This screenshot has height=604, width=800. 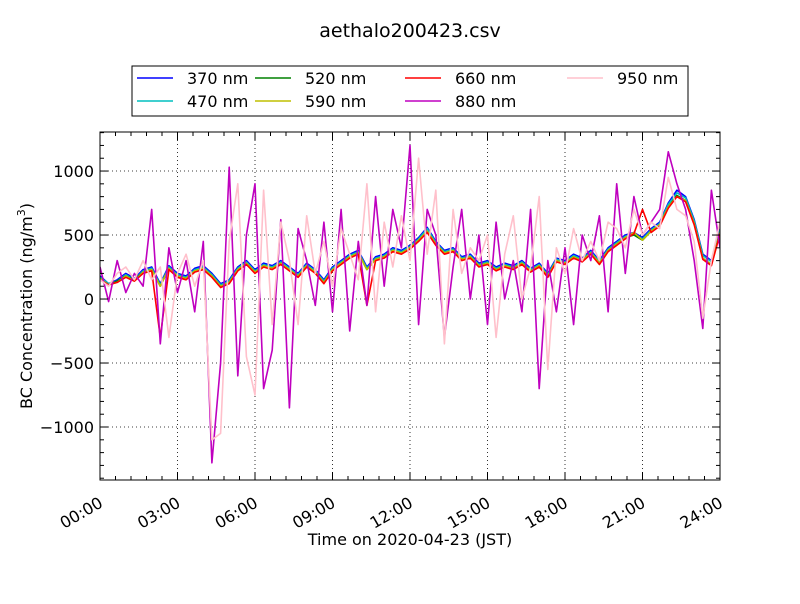 What do you see at coordinates (236, 513) in the screenshot?
I see `x-tick-label: 06:00` at bounding box center [236, 513].